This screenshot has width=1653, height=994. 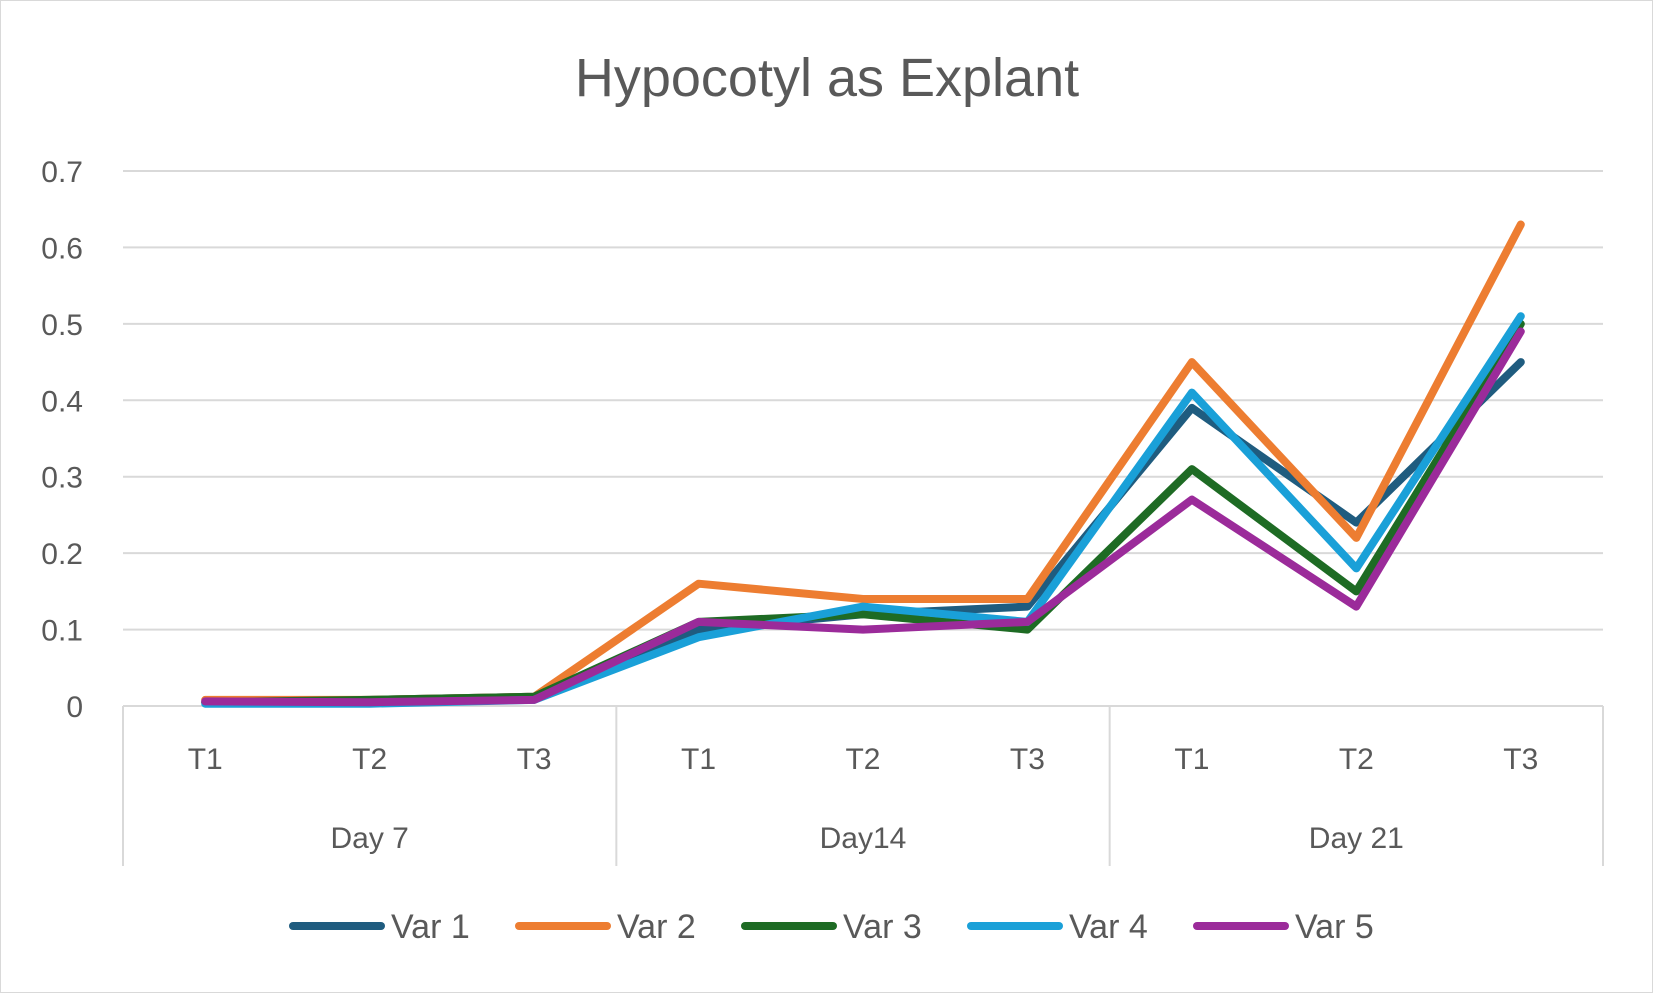 I want to click on y-tick-label: 0.7, so click(x=62, y=172).